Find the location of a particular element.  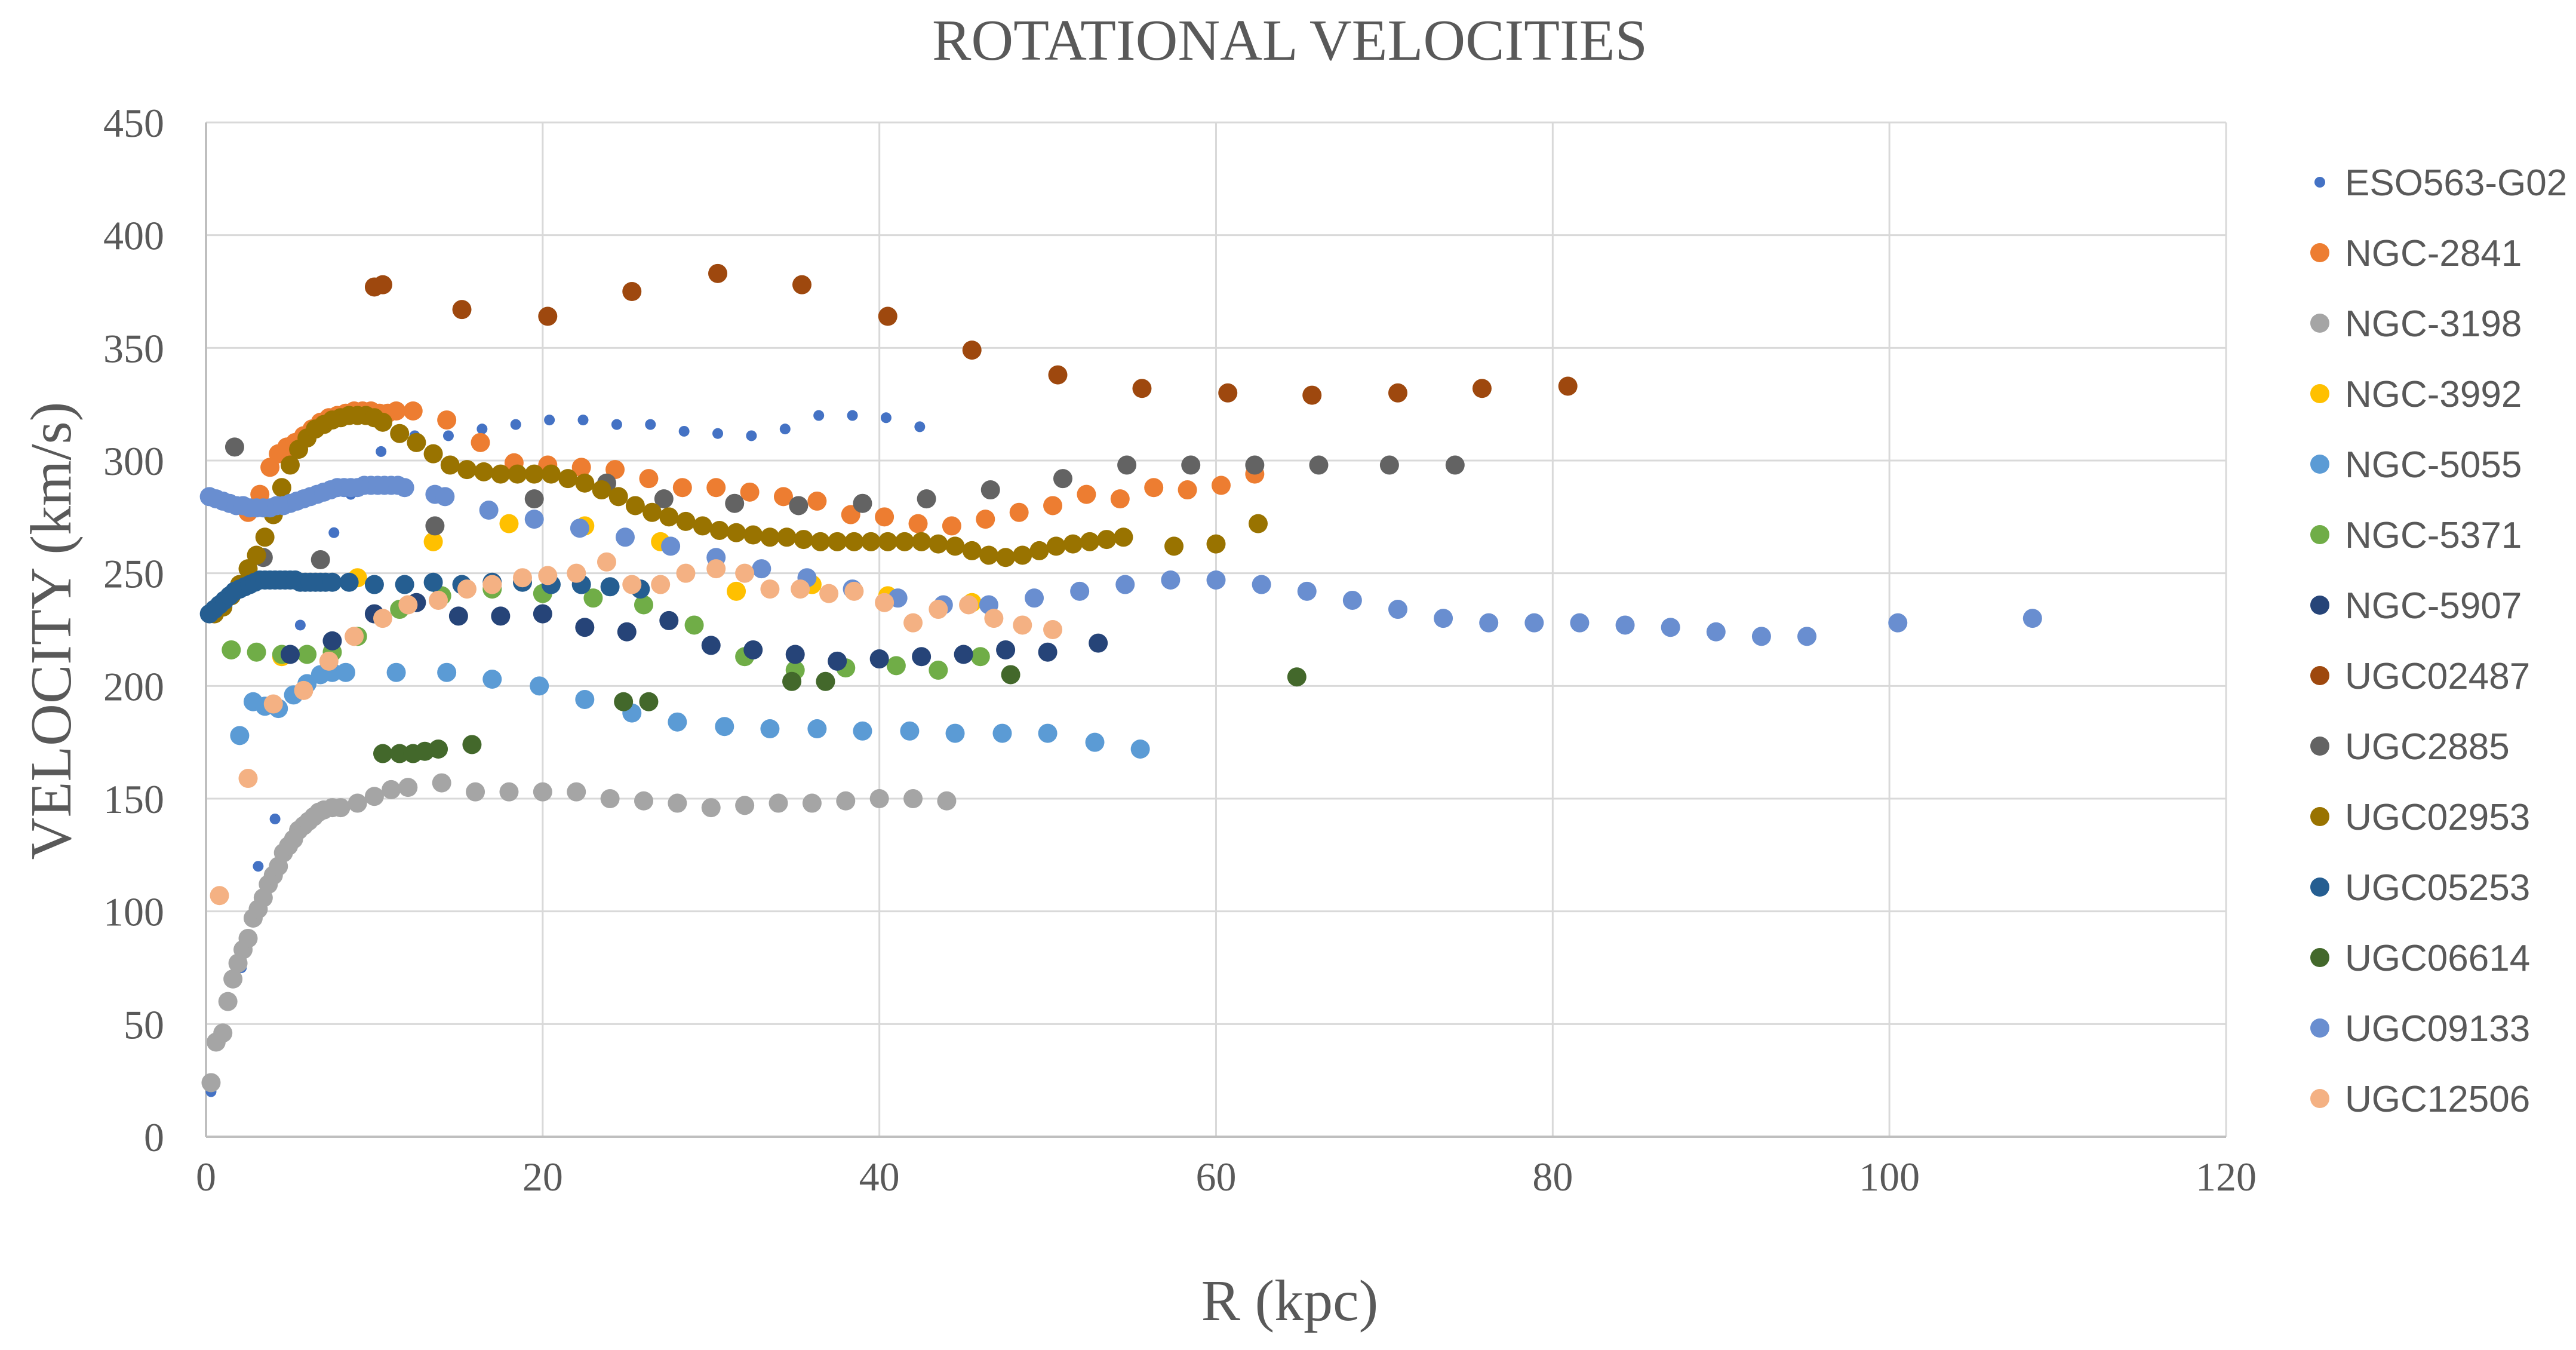

legend-item: UGC02487 is located at coordinates (2420, 677).